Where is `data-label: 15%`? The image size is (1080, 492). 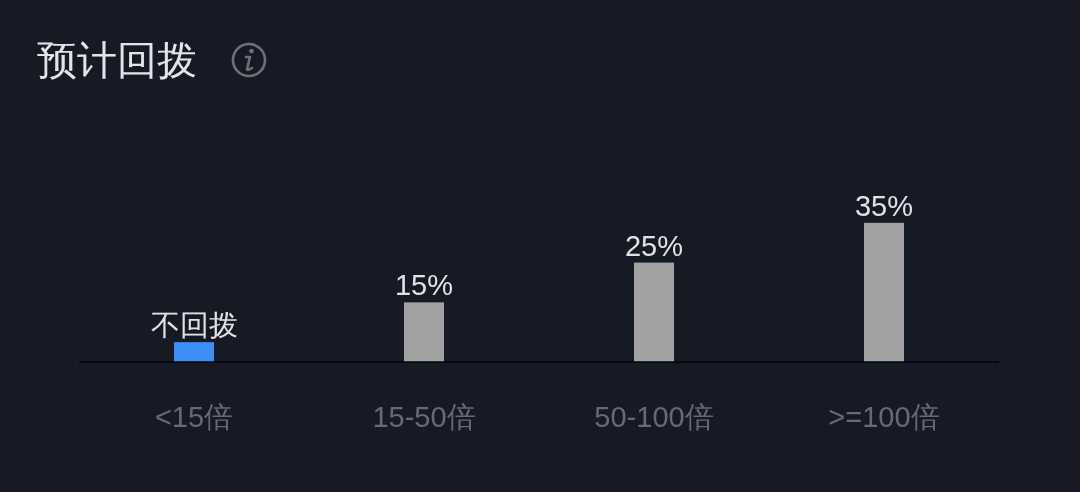
data-label: 15% is located at coordinates (424, 285).